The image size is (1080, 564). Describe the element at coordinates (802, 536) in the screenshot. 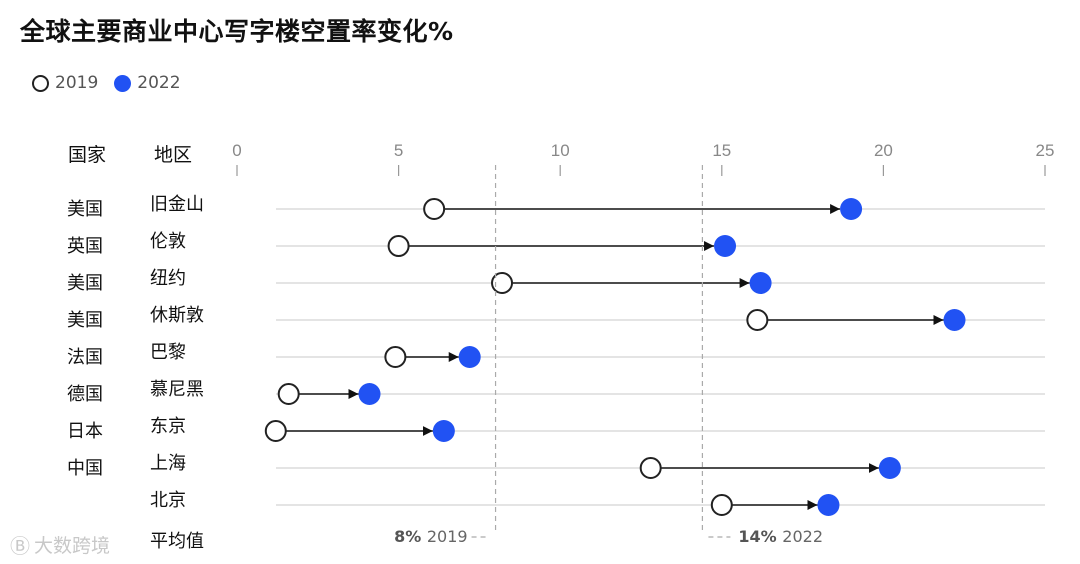

I see `average-label-year: 2022` at that location.